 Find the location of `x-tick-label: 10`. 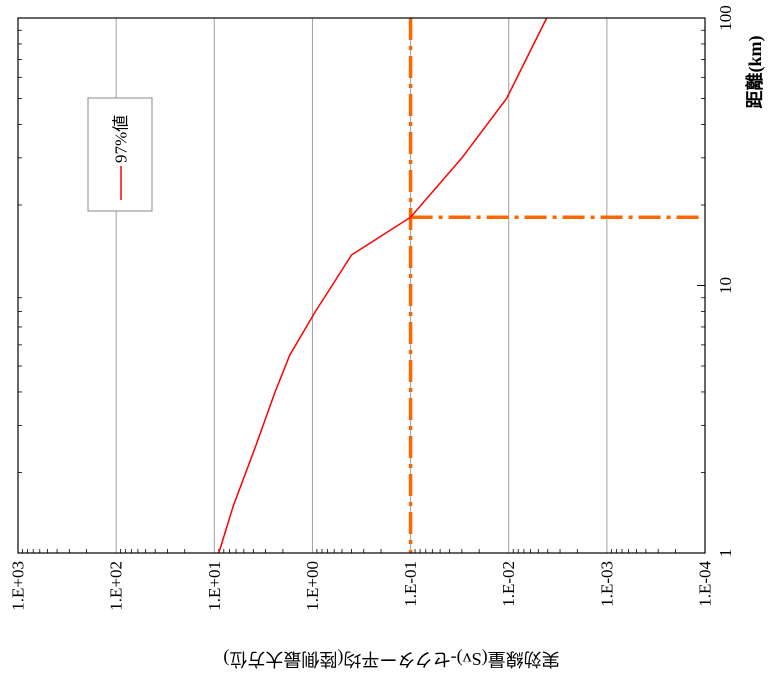

x-tick-label: 10 is located at coordinates (725, 285).